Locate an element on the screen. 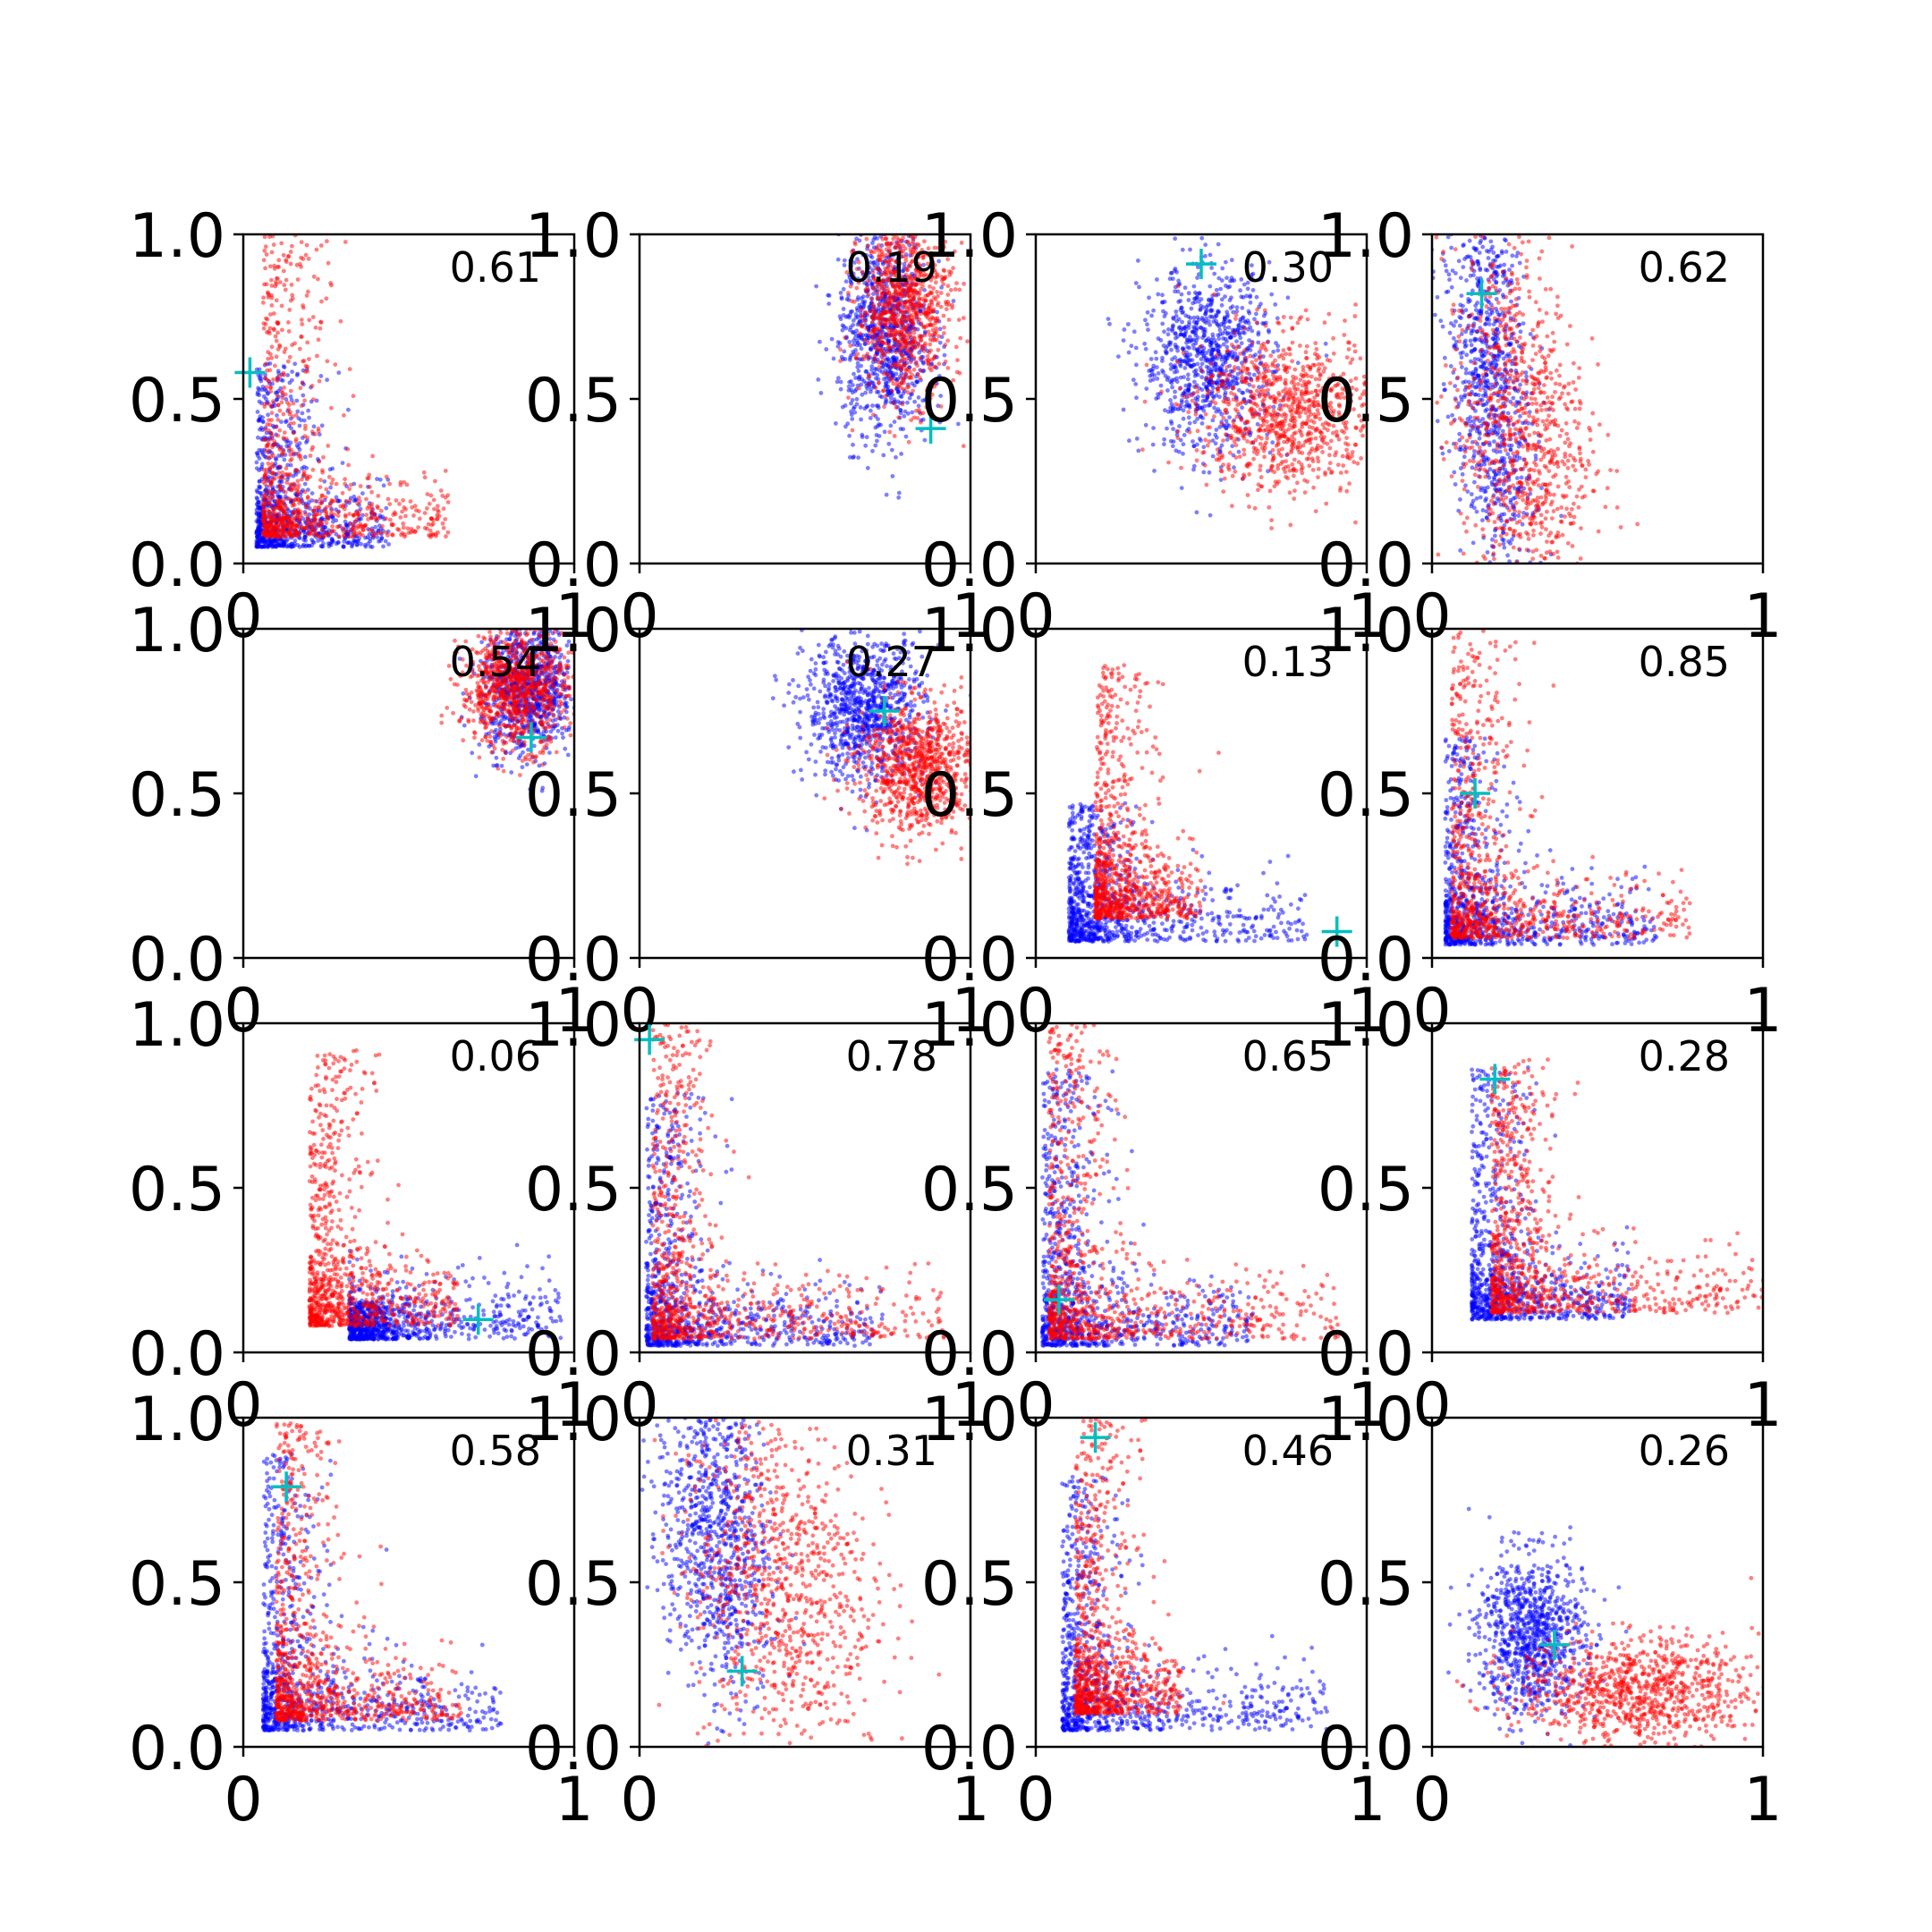 The height and width of the screenshot is (1932, 1932). y-tick-label: 1.0 is located at coordinates (573, 236).